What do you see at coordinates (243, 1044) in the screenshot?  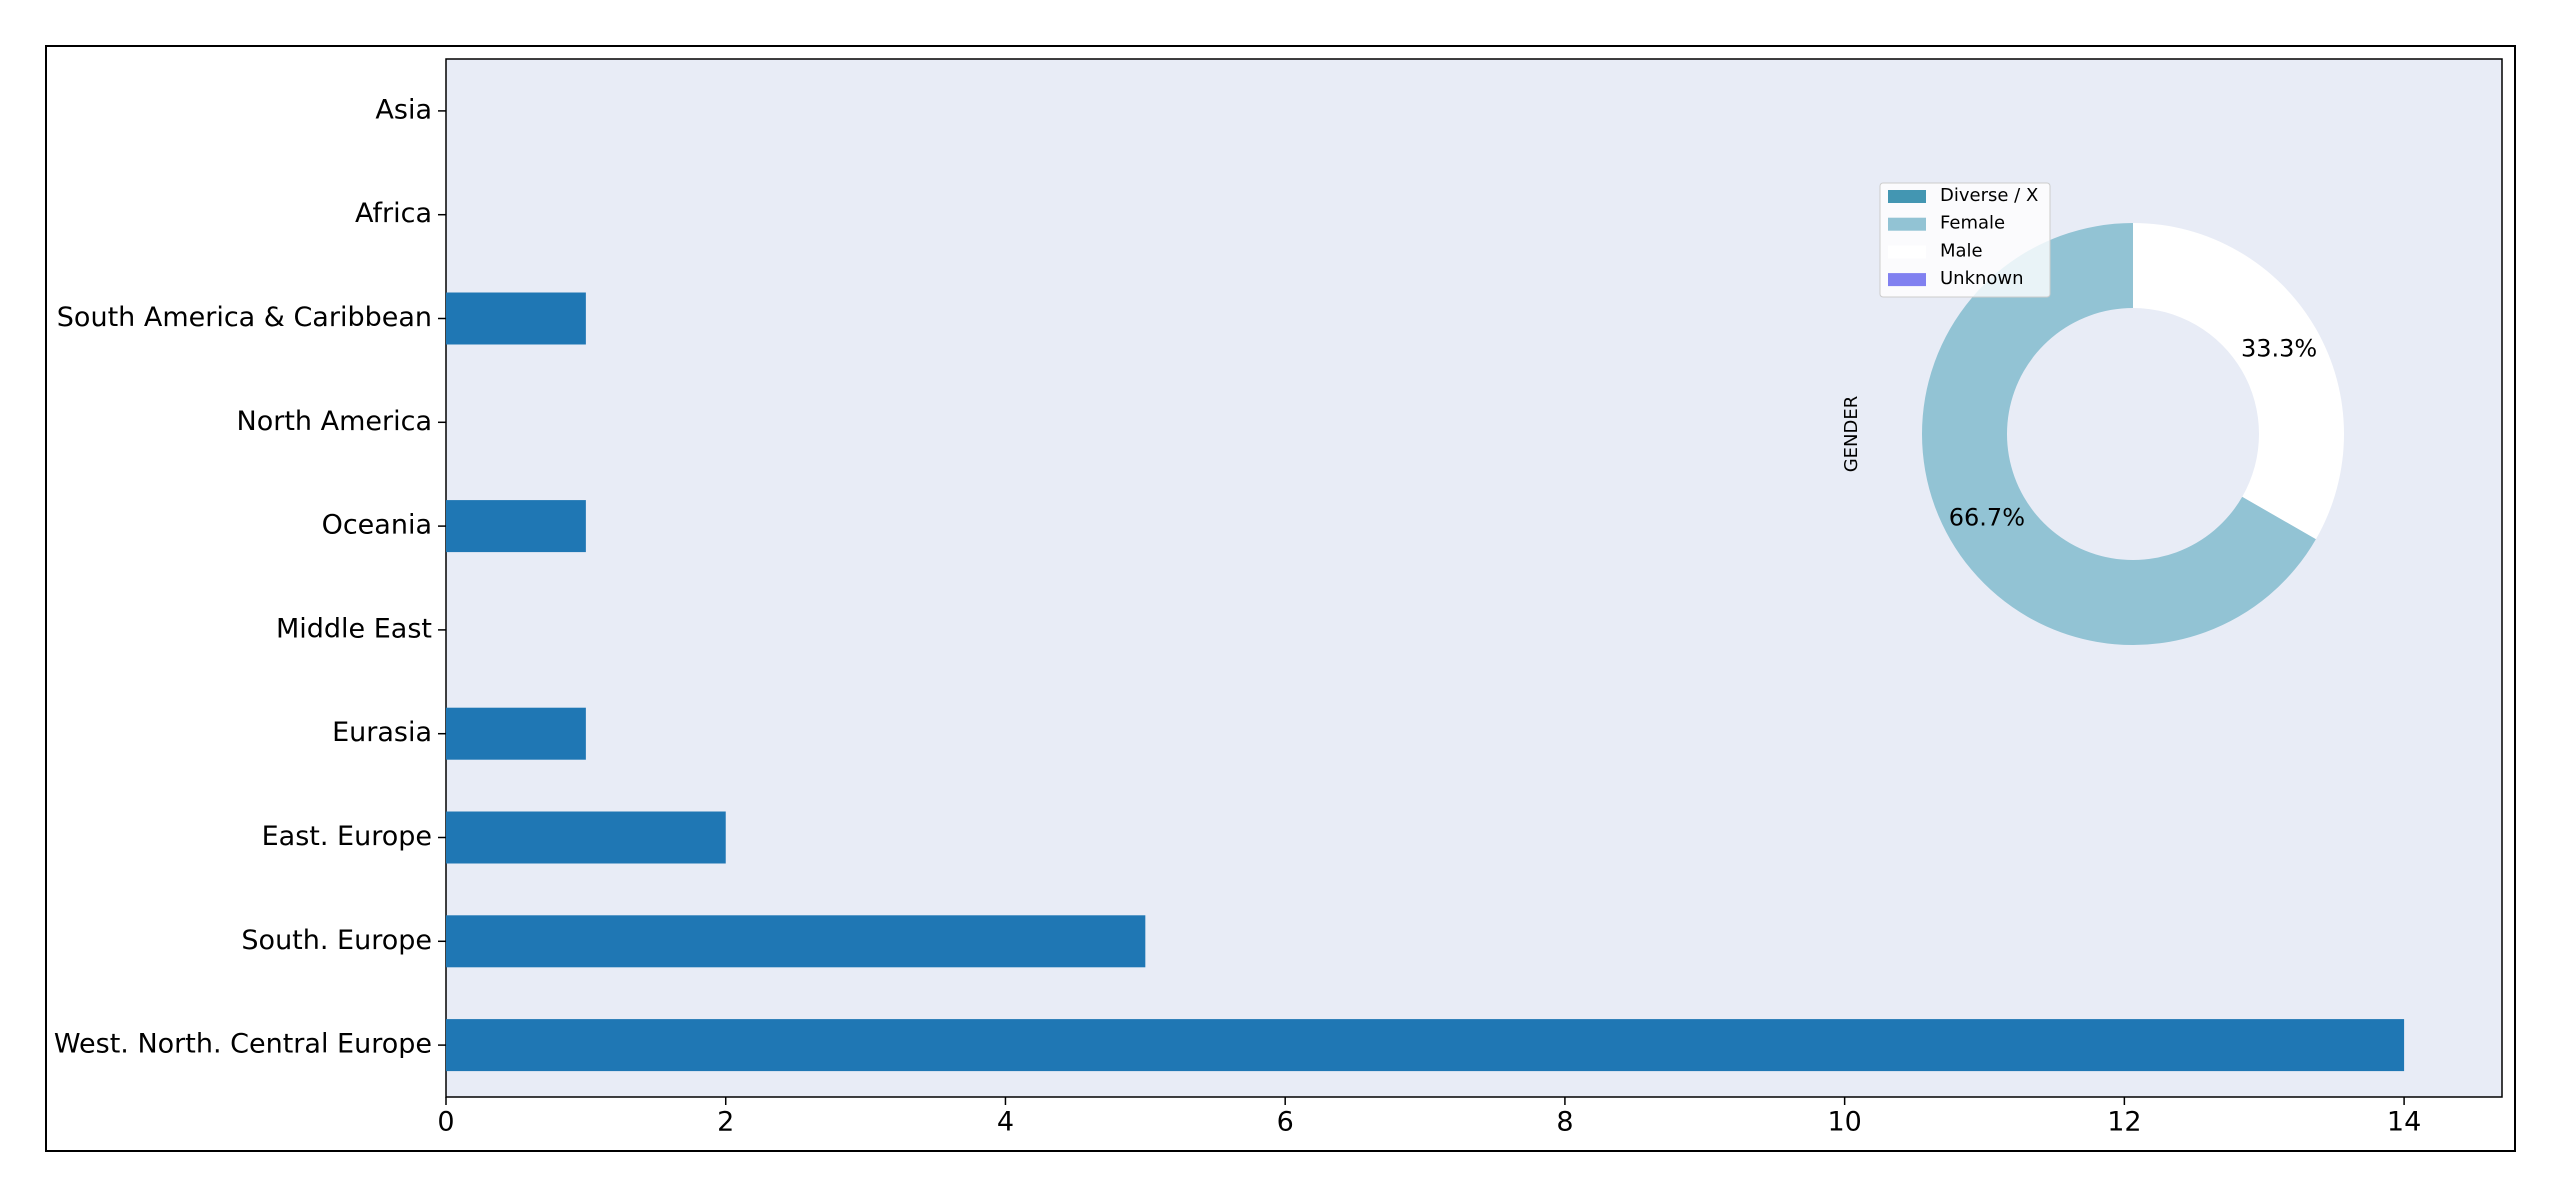 I see `y-tick-label: West. North. Central Europe` at bounding box center [243, 1044].